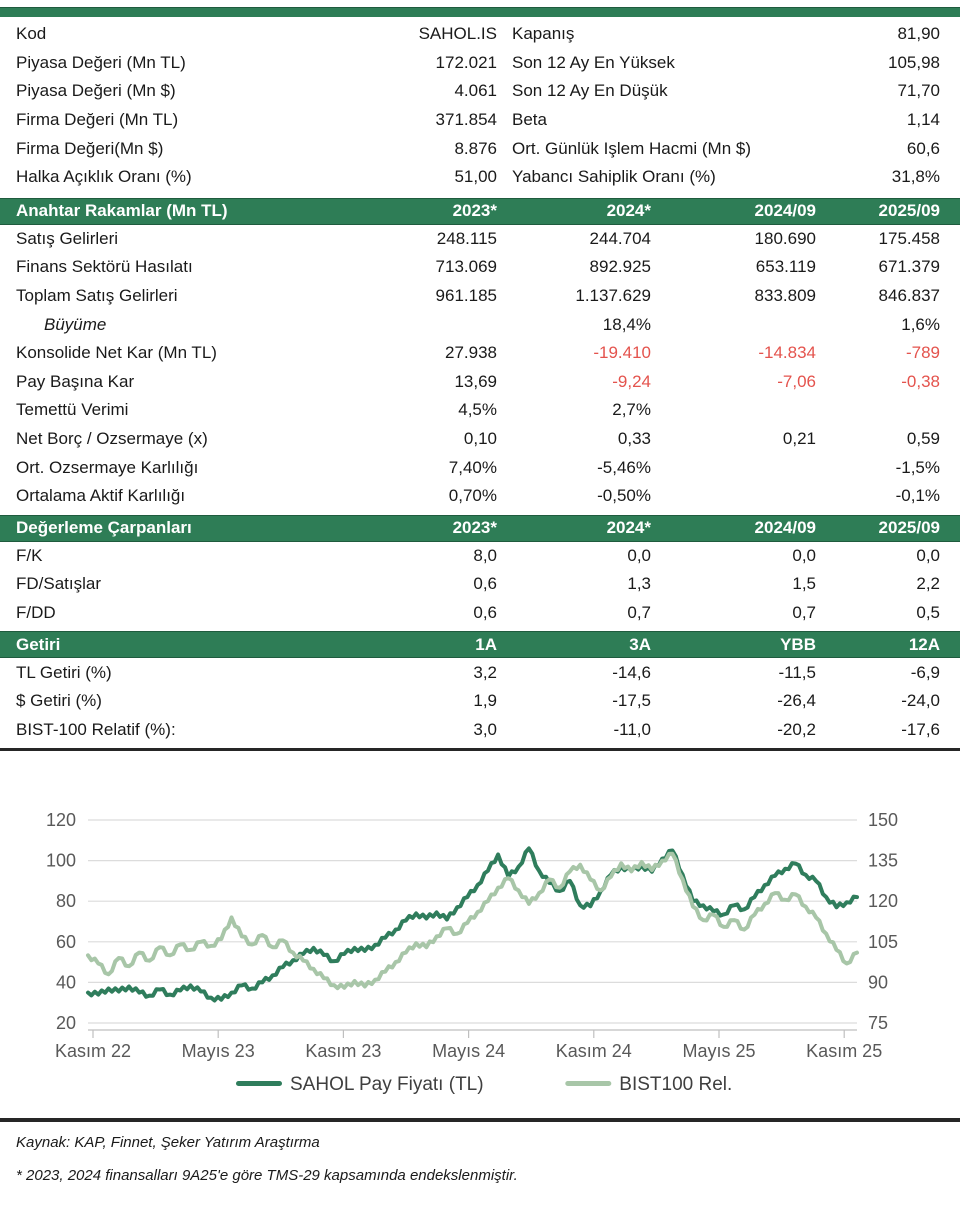 This screenshot has width=960, height=1220. Describe the element at coordinates (594, 1051) in the screenshot. I see `x-axis-label: Kasım 24` at that location.